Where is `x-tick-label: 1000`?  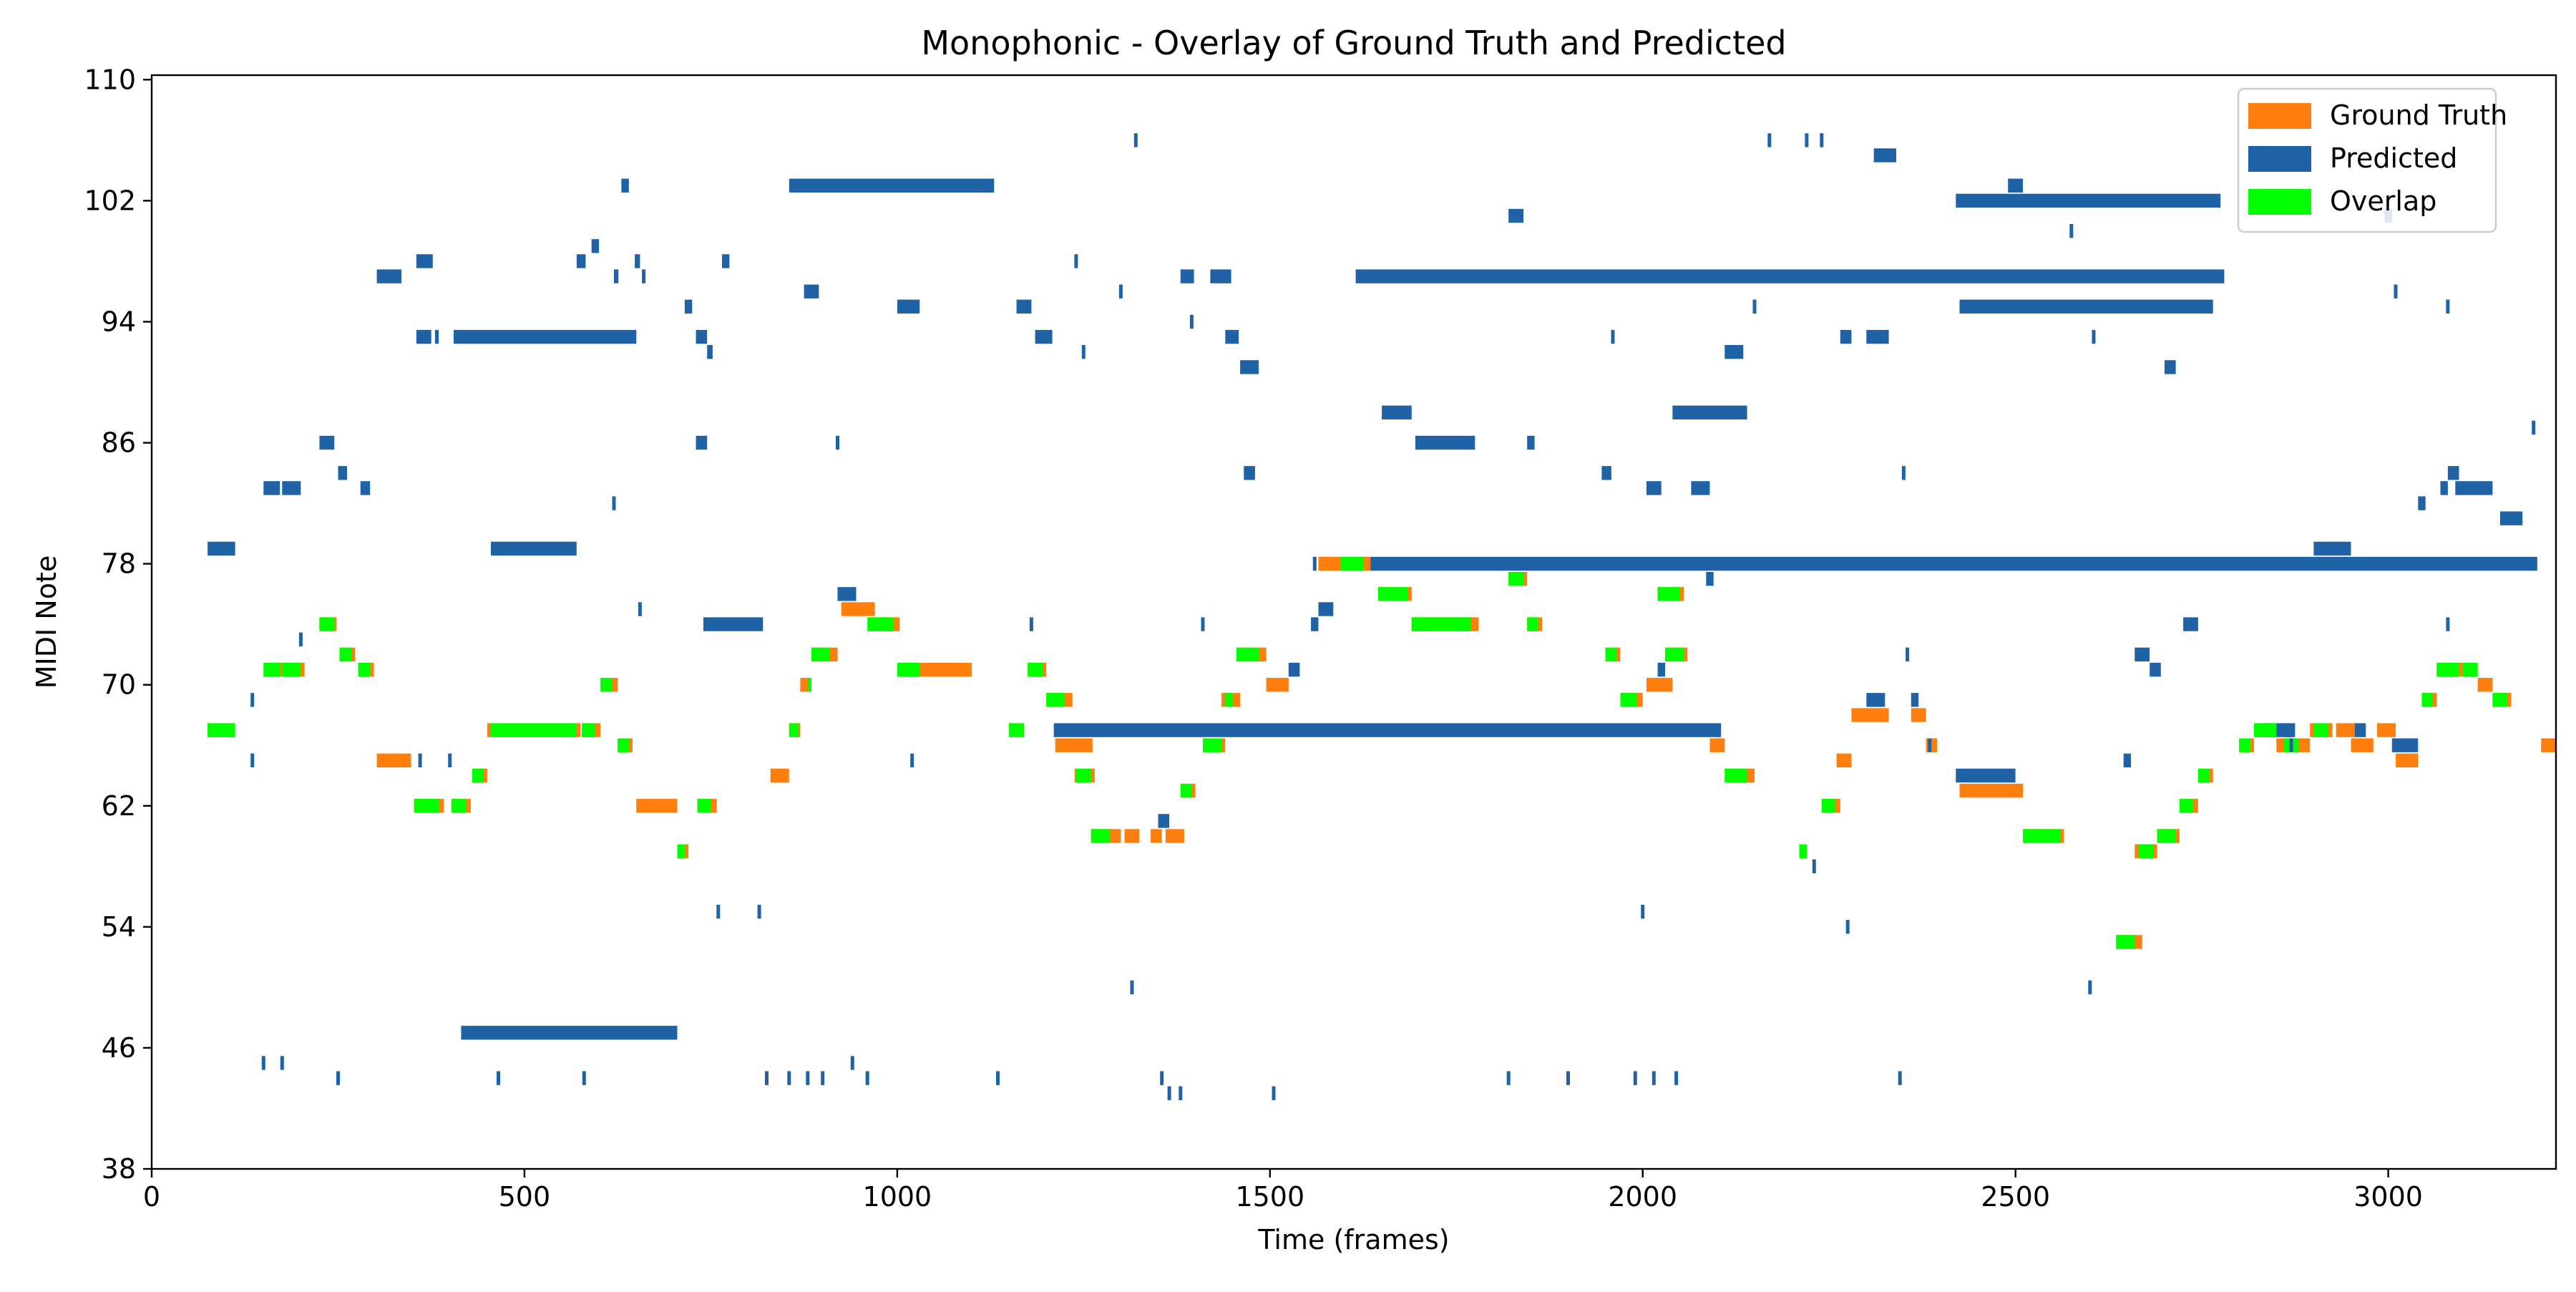 x-tick-label: 1000 is located at coordinates (897, 1197).